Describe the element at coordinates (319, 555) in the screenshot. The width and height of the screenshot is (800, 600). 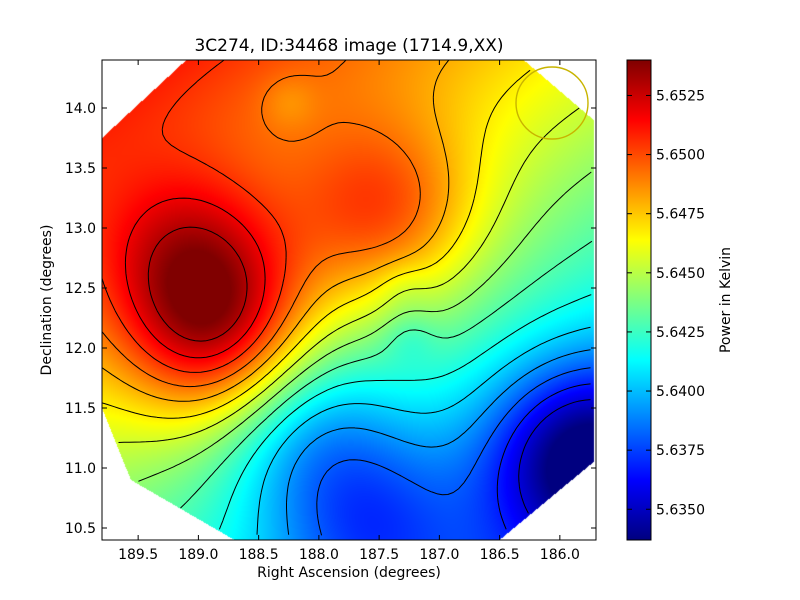
I see `x-tick-label: 188.0` at that location.